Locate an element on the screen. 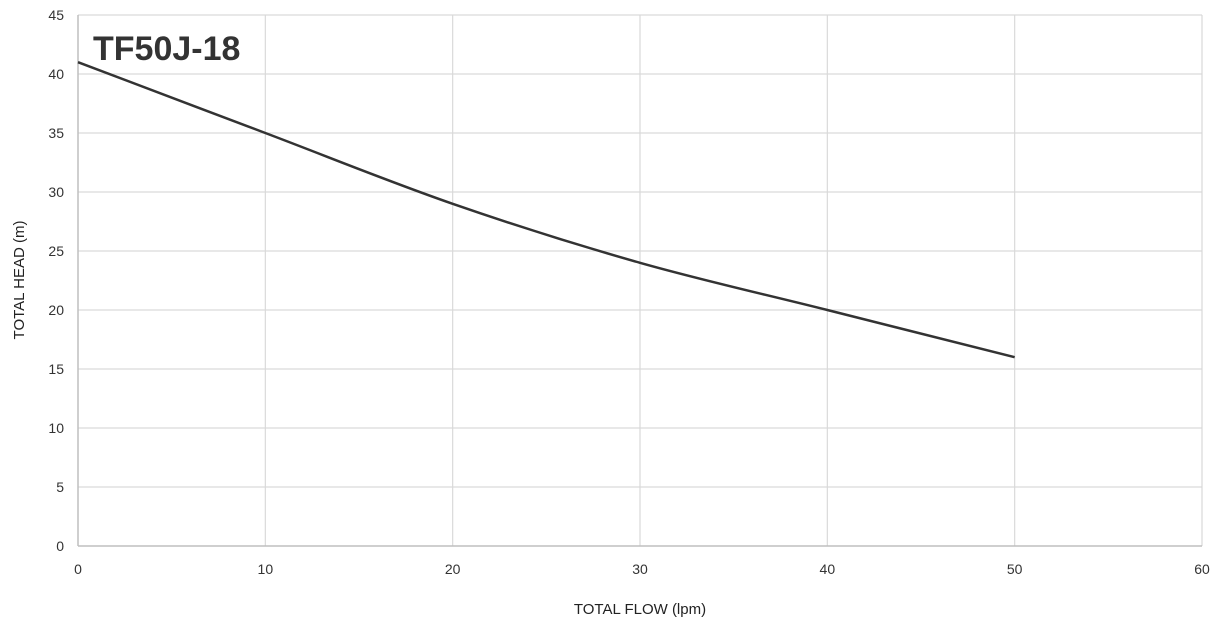 The image size is (1219, 622). y-tick-label: 30 is located at coordinates (56, 192).